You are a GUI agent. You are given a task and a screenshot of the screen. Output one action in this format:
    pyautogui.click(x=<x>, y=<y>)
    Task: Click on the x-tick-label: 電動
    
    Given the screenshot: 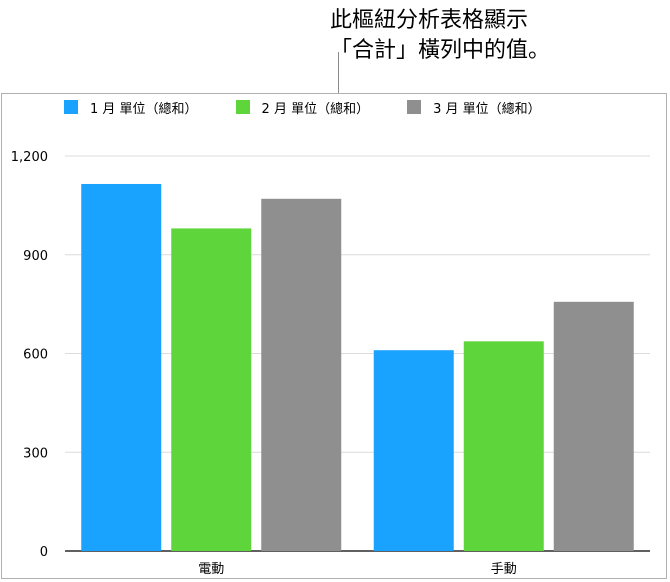 What is the action you would take?
    pyautogui.click(x=211, y=569)
    